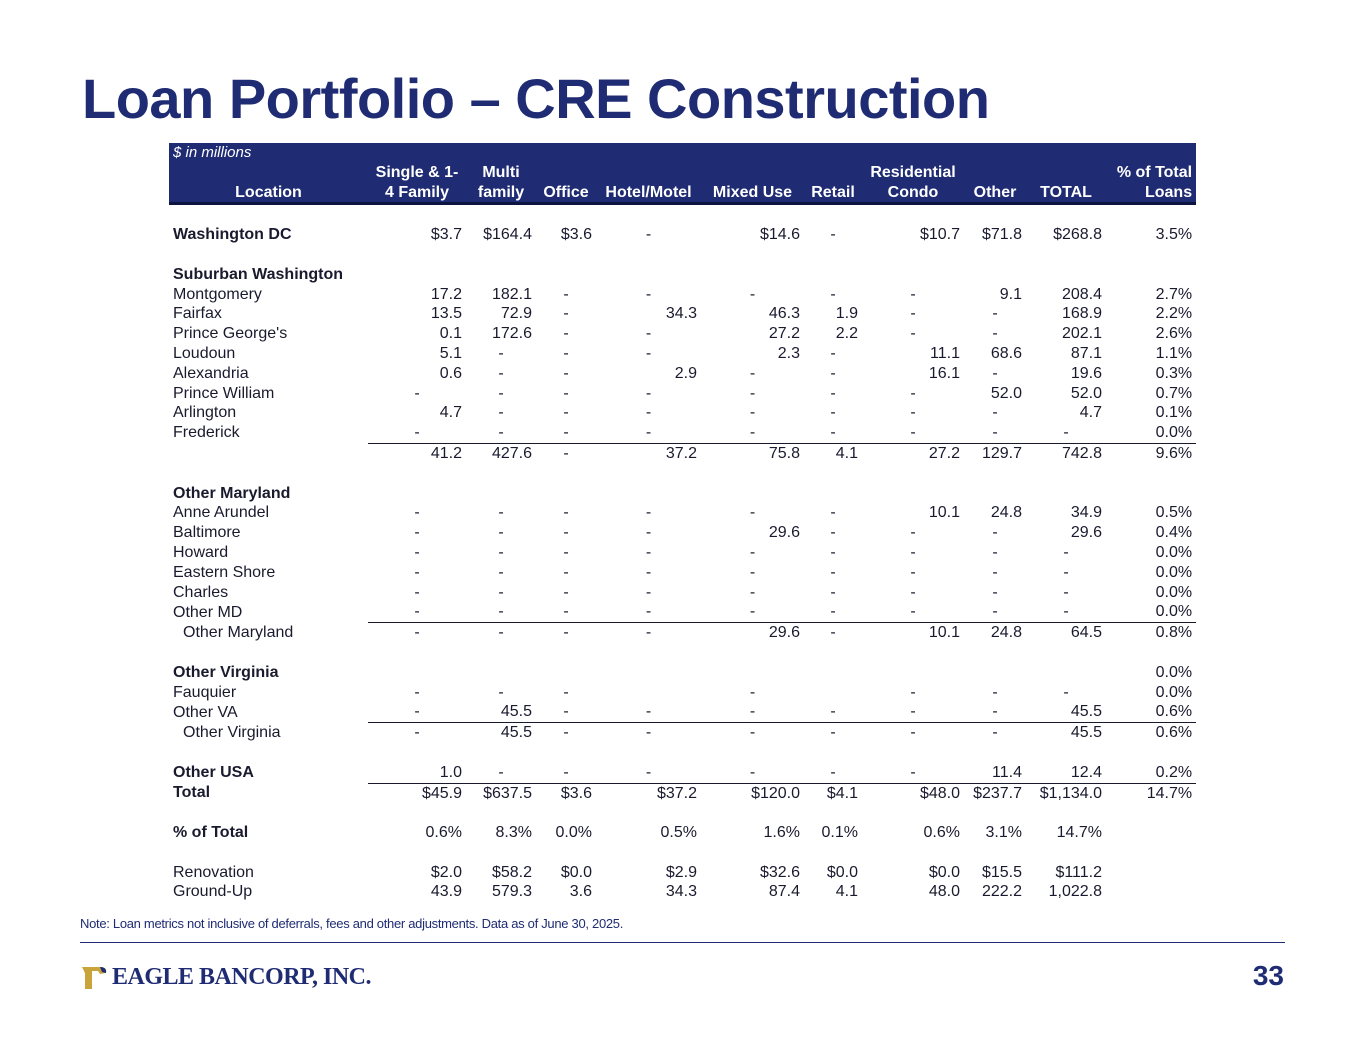 This screenshot has height=1055, width=1365. Describe the element at coordinates (224, 393) in the screenshot. I see `row-label: Prince William` at that location.